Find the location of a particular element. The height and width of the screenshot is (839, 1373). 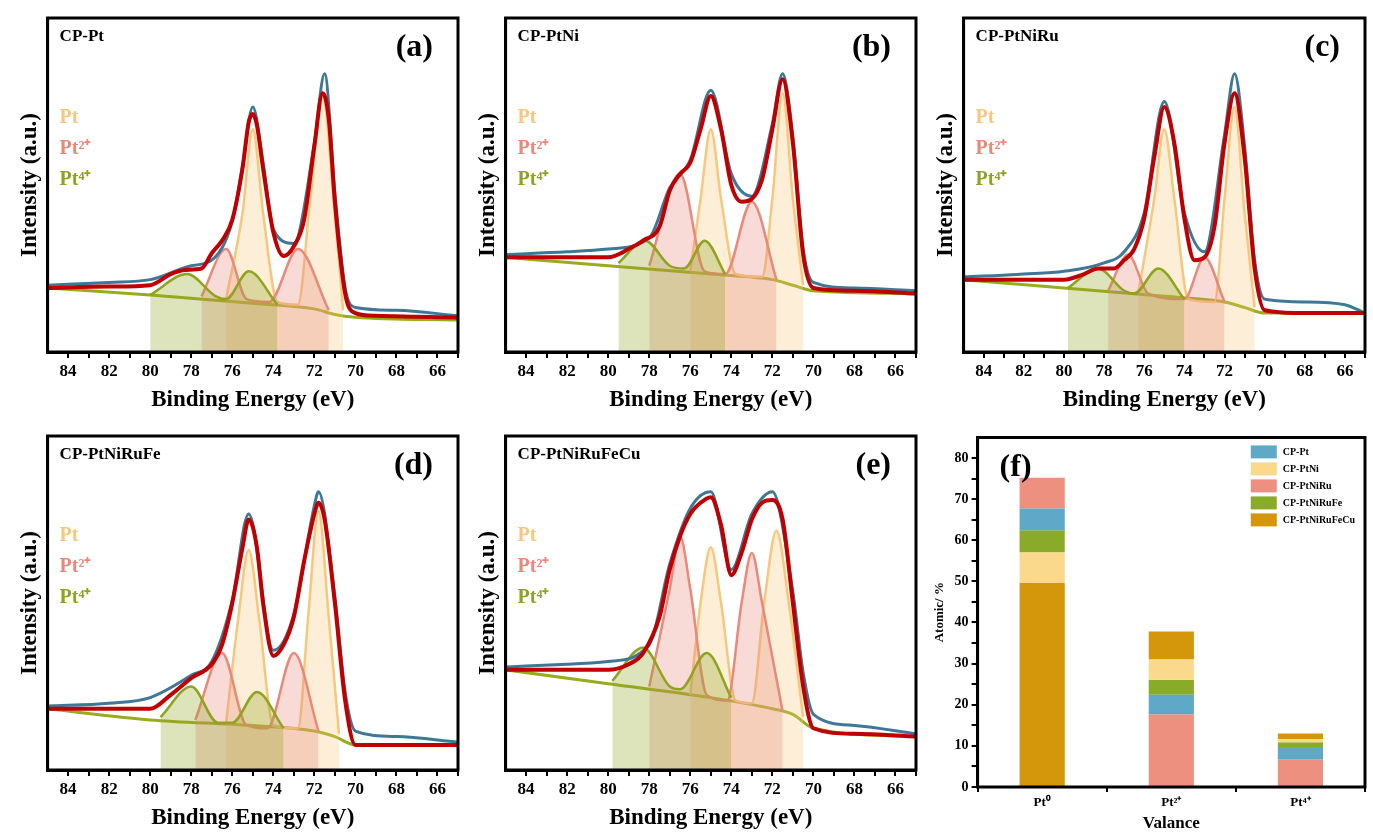

y-tick-label: 0 is located at coordinates (965, 786).